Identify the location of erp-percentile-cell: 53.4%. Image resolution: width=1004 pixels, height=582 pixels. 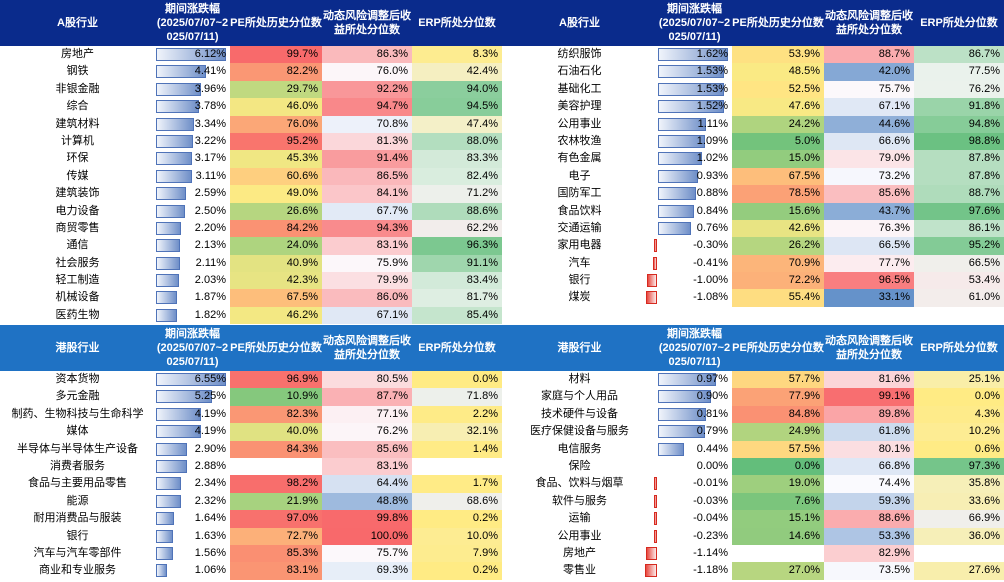
(959, 281).